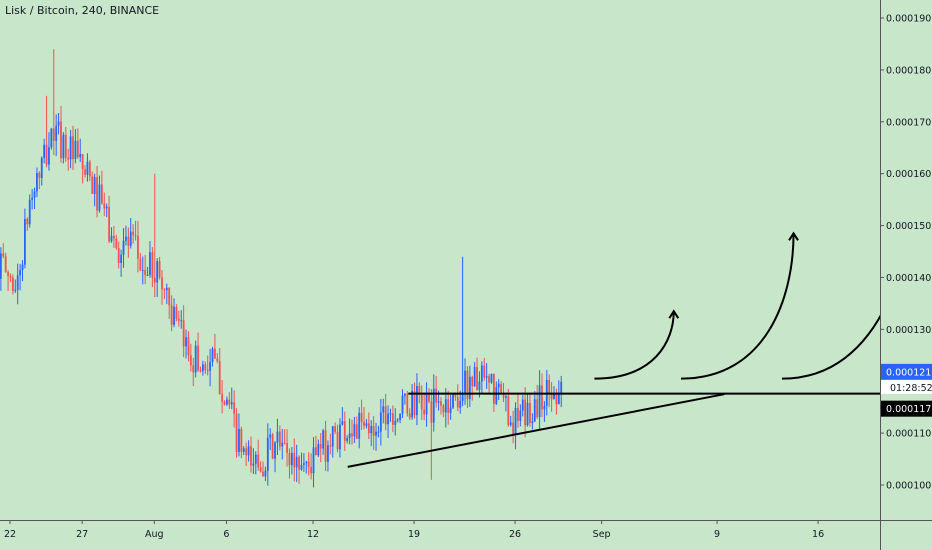 This screenshot has height=550, width=932. What do you see at coordinates (515, 534) in the screenshot?
I see `time-tick-label: 26` at bounding box center [515, 534].